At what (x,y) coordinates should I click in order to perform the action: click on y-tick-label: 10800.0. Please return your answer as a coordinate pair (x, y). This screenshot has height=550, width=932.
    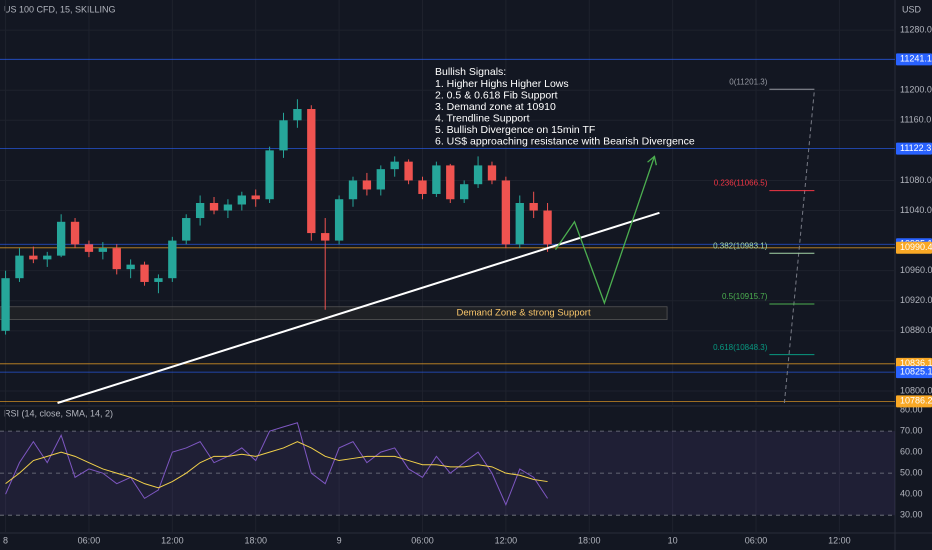
    Looking at the image, I should click on (916, 390).